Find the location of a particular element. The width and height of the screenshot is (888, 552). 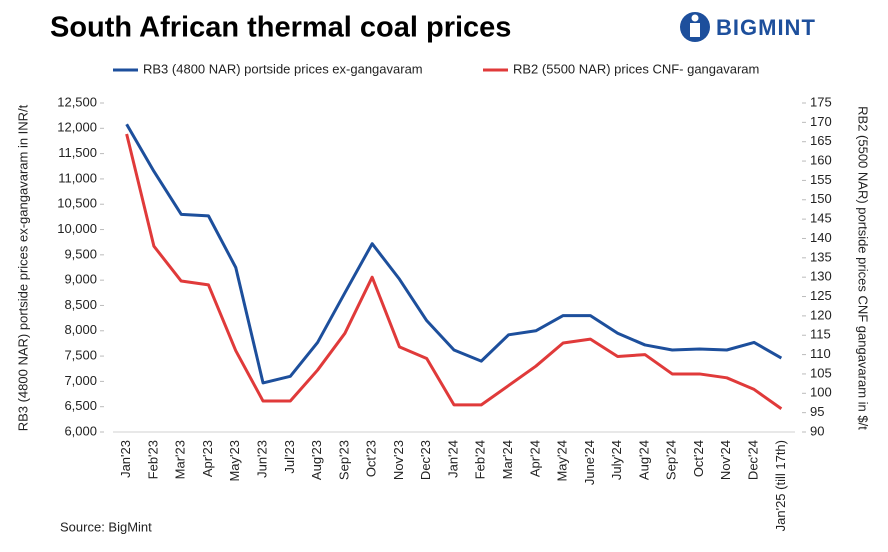

y-tick-label: 6,500 is located at coordinates (80, 405).